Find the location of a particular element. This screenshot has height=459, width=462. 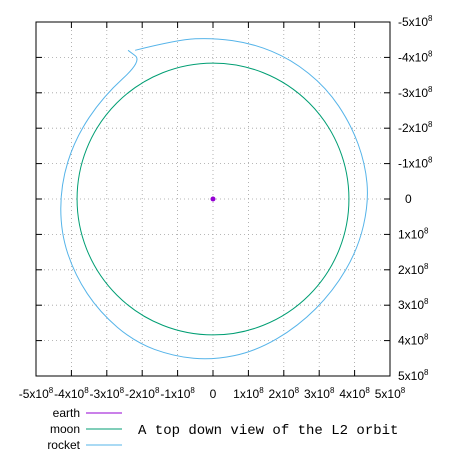

y-tick-label: 0 is located at coordinates (408, 199).